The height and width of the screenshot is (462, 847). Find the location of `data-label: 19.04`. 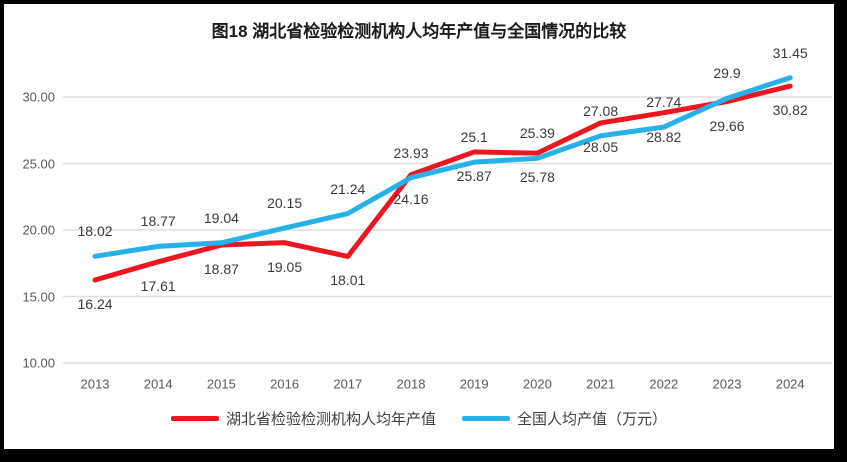

data-label: 19.04 is located at coordinates (221, 217).